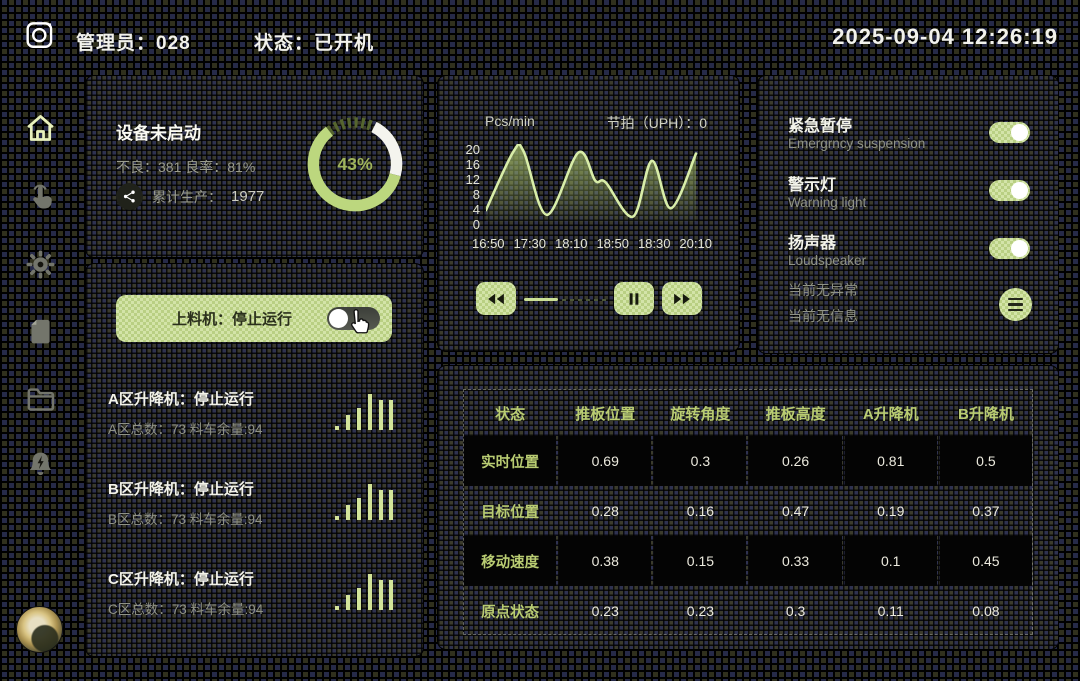 This screenshot has height=681, width=1080. I want to click on clock: 2025-09-04 12:26:19, so click(945, 36).